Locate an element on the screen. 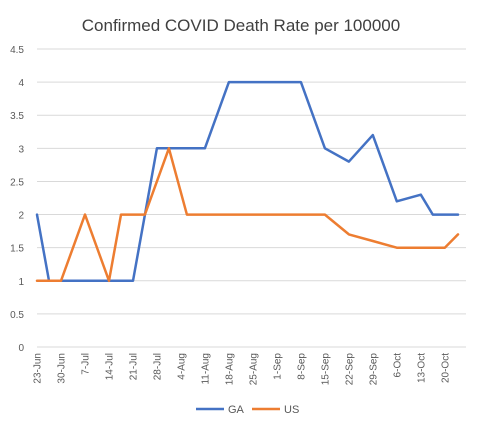 The width and height of the screenshot is (482, 429). y-axis-ticks: 0 0.5 1 1.5 2 2.5 3 3.5 4 4.5 is located at coordinates (17, 199).